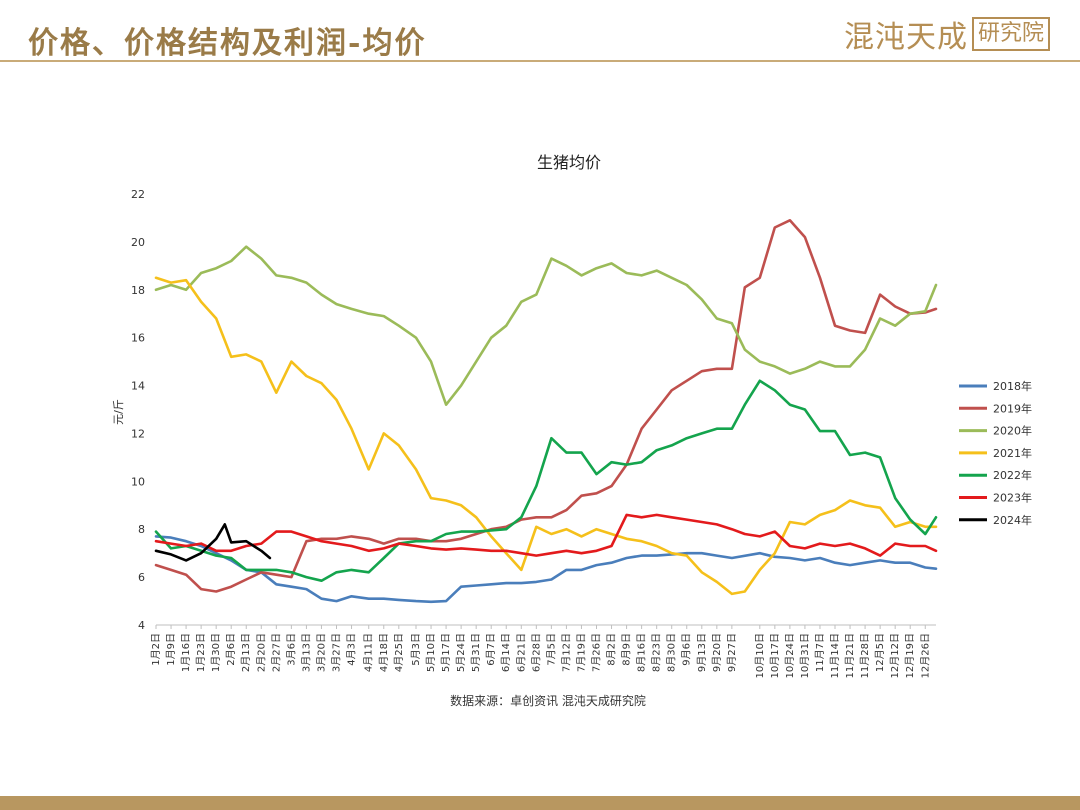 This screenshot has width=1080, height=810. What do you see at coordinates (906, 37) in the screenshot?
I see `logo-script-text: 混沌天成` at bounding box center [906, 37].